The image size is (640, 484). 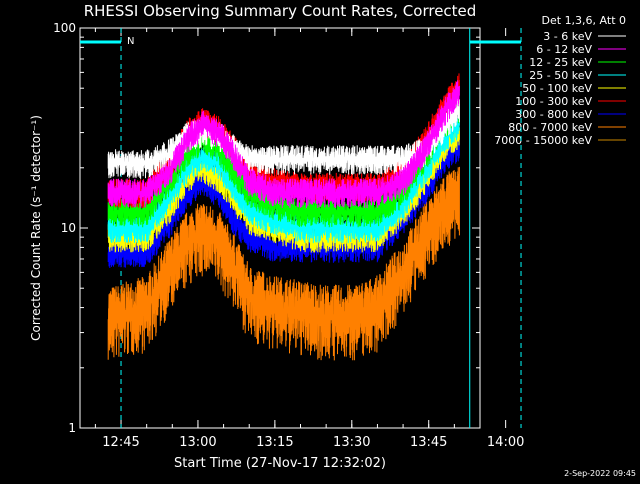 What do you see at coordinates (274, 442) in the screenshot?
I see `x-tick-label: 13:15` at bounding box center [274, 442].